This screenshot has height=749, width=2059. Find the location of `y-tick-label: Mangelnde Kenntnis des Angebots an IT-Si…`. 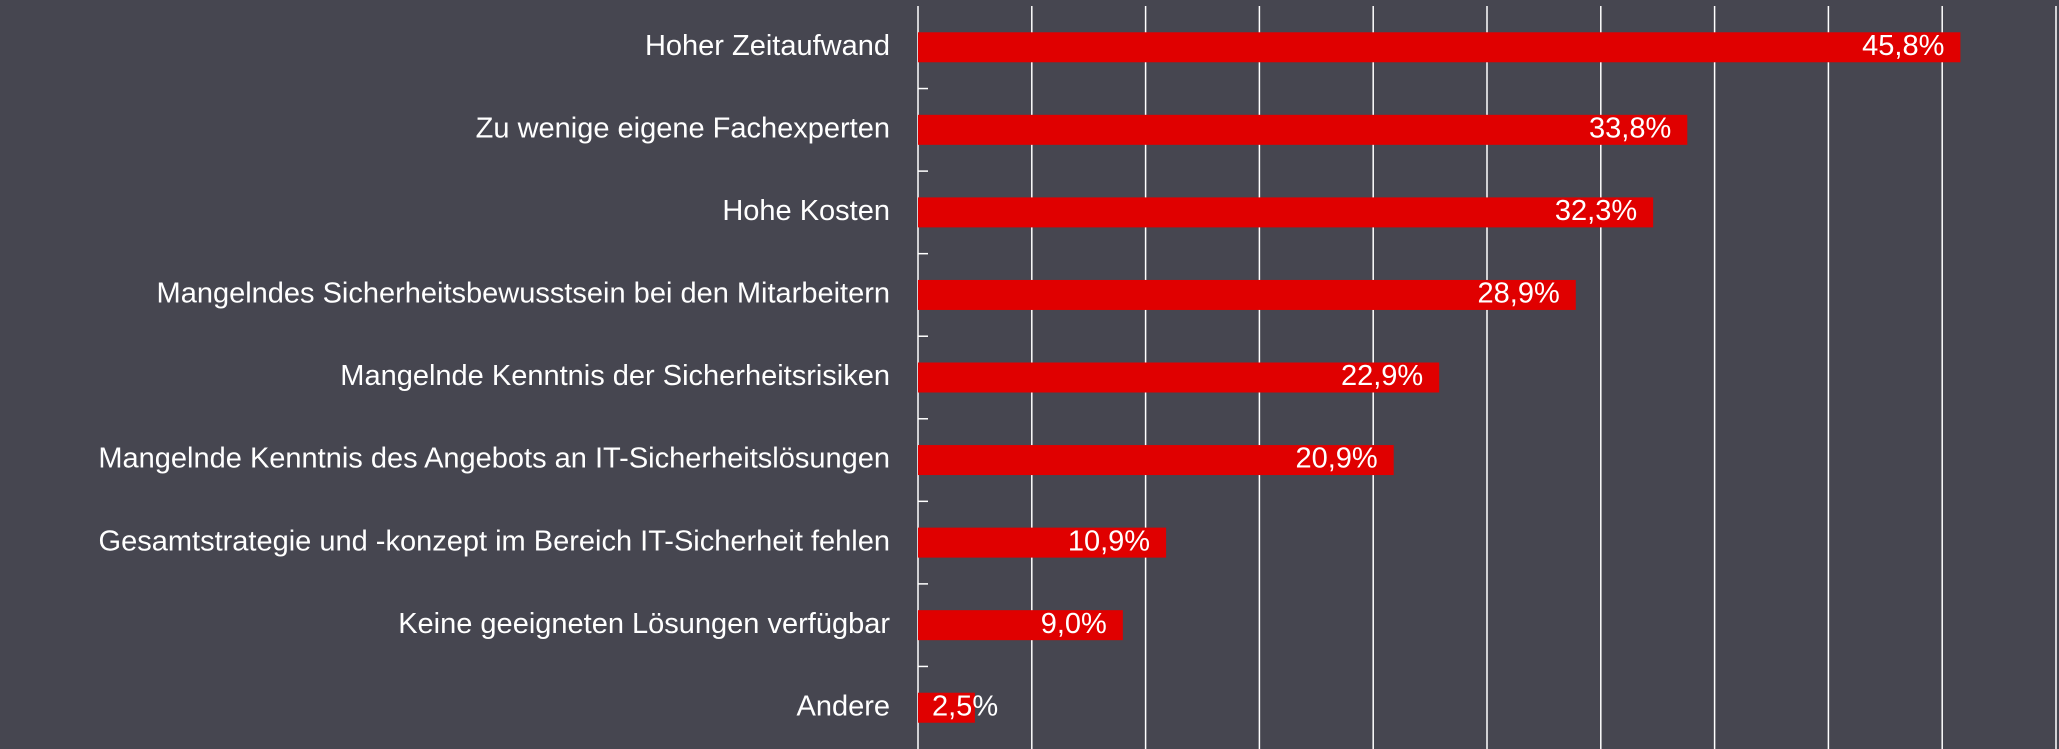

y-tick-label: Mangelnde Kenntnis des Angebots an IT-Si… is located at coordinates (494, 459).